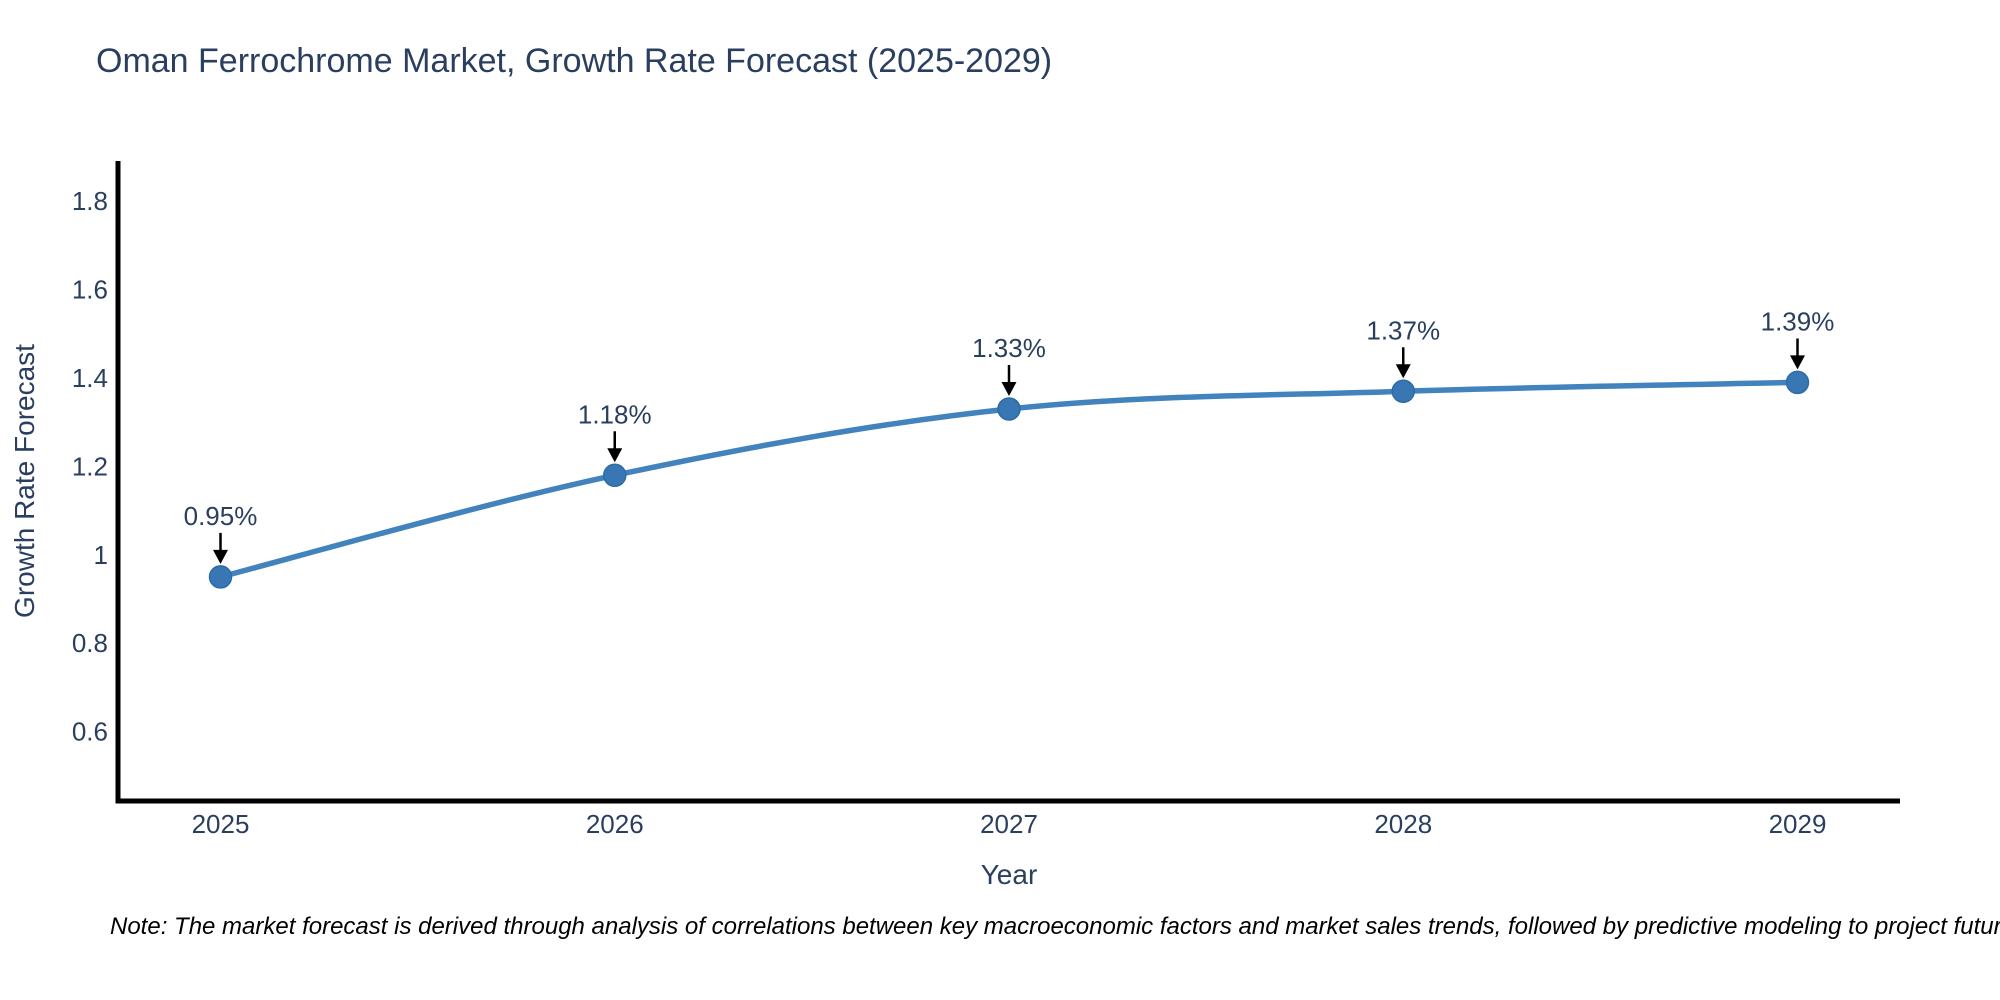 Image resolution: width=2000 pixels, height=1000 pixels. Describe the element at coordinates (1797, 382) in the screenshot. I see `data-point-2029` at that location.